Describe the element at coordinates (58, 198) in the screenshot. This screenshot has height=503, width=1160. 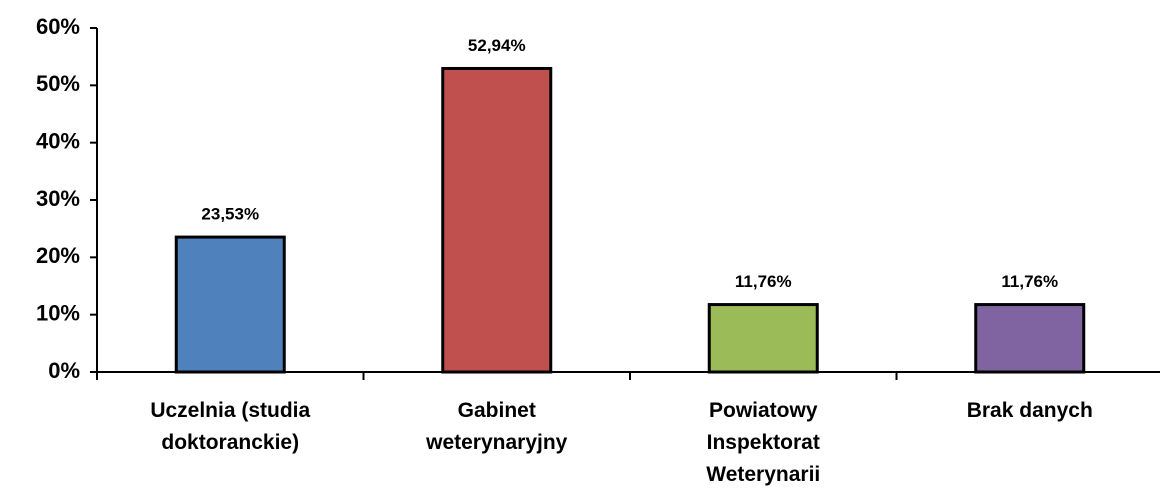
I see `y-tick-label: 30%` at that location.